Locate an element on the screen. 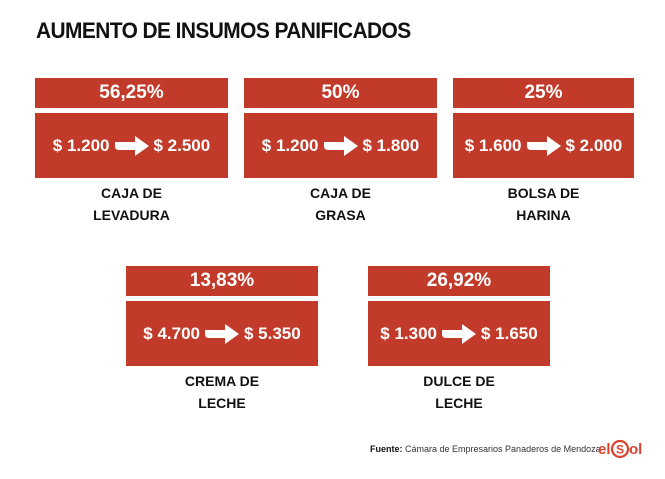 Image resolution: width=665 pixels, height=479 pixels. price-change: $ 1.600 $ 2.000 is located at coordinates (543, 145).